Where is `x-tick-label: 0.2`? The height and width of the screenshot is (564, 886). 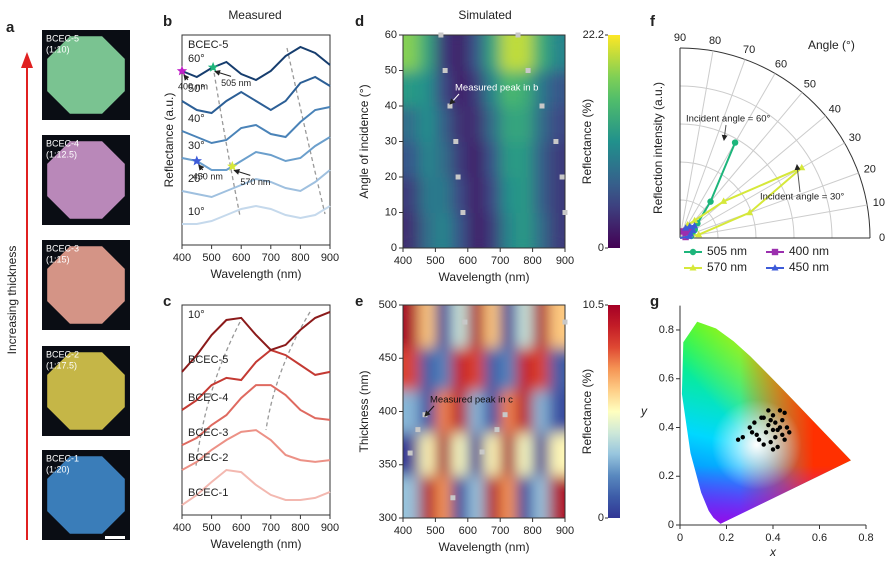 x-tick-label: 0.2 is located at coordinates (726, 538).